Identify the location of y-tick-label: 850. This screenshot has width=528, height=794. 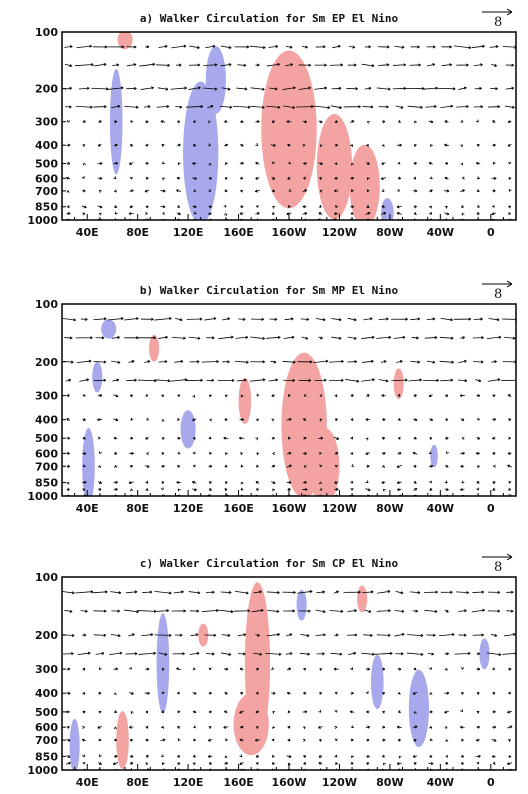
(46, 756).